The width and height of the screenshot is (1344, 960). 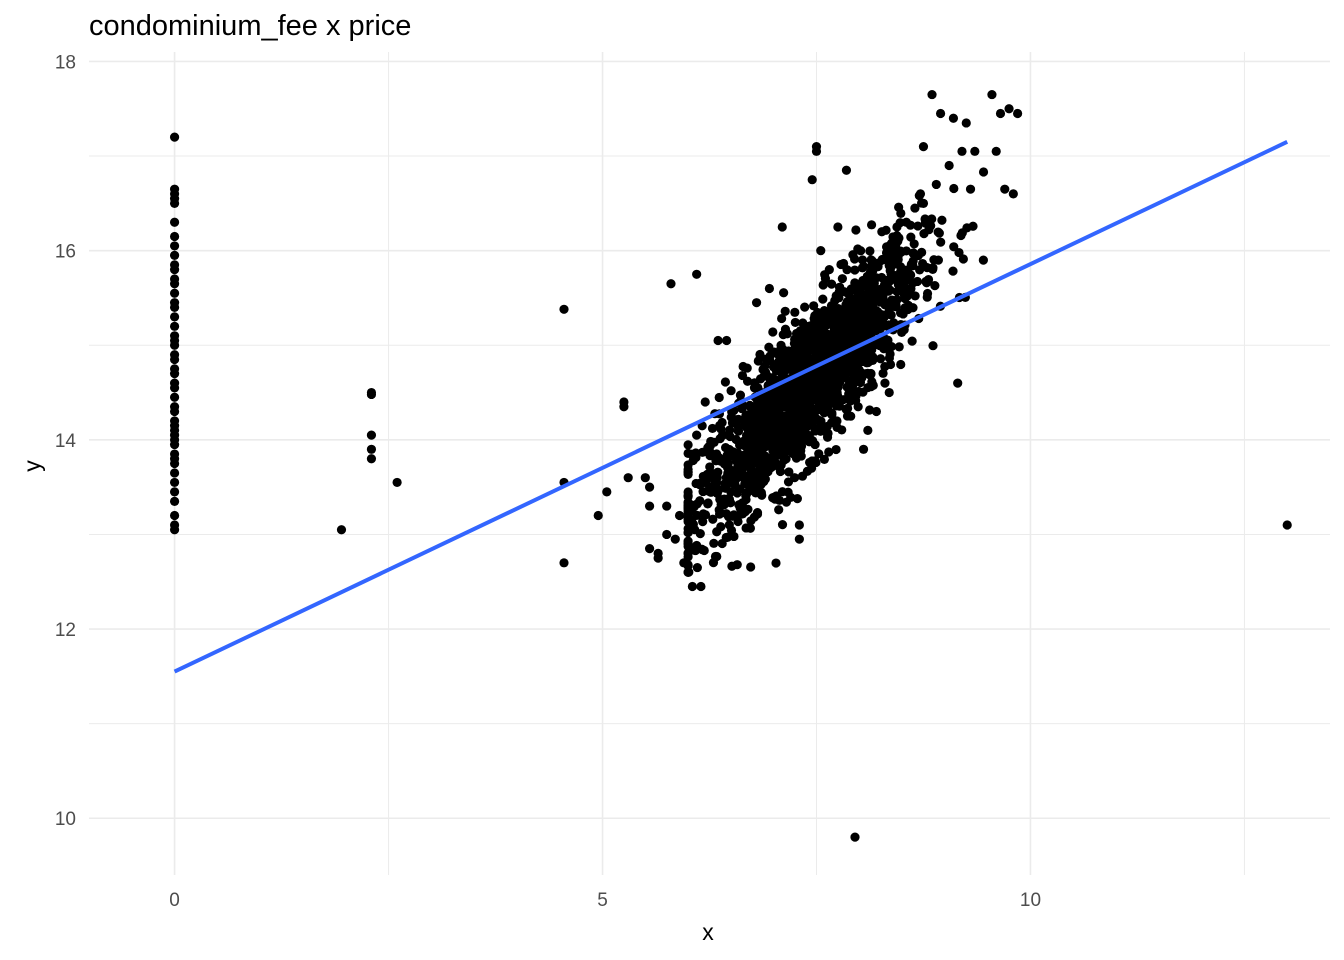 What do you see at coordinates (602, 900) in the screenshot?
I see `x-tick-label: 5` at bounding box center [602, 900].